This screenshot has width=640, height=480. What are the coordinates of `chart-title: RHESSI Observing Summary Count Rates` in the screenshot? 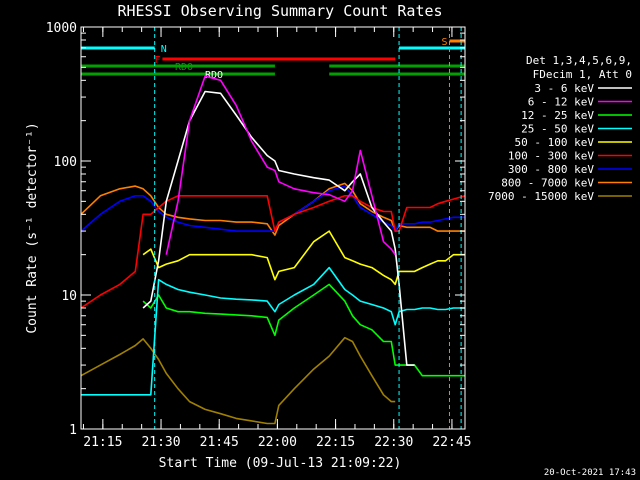 It's located at (279, 11).